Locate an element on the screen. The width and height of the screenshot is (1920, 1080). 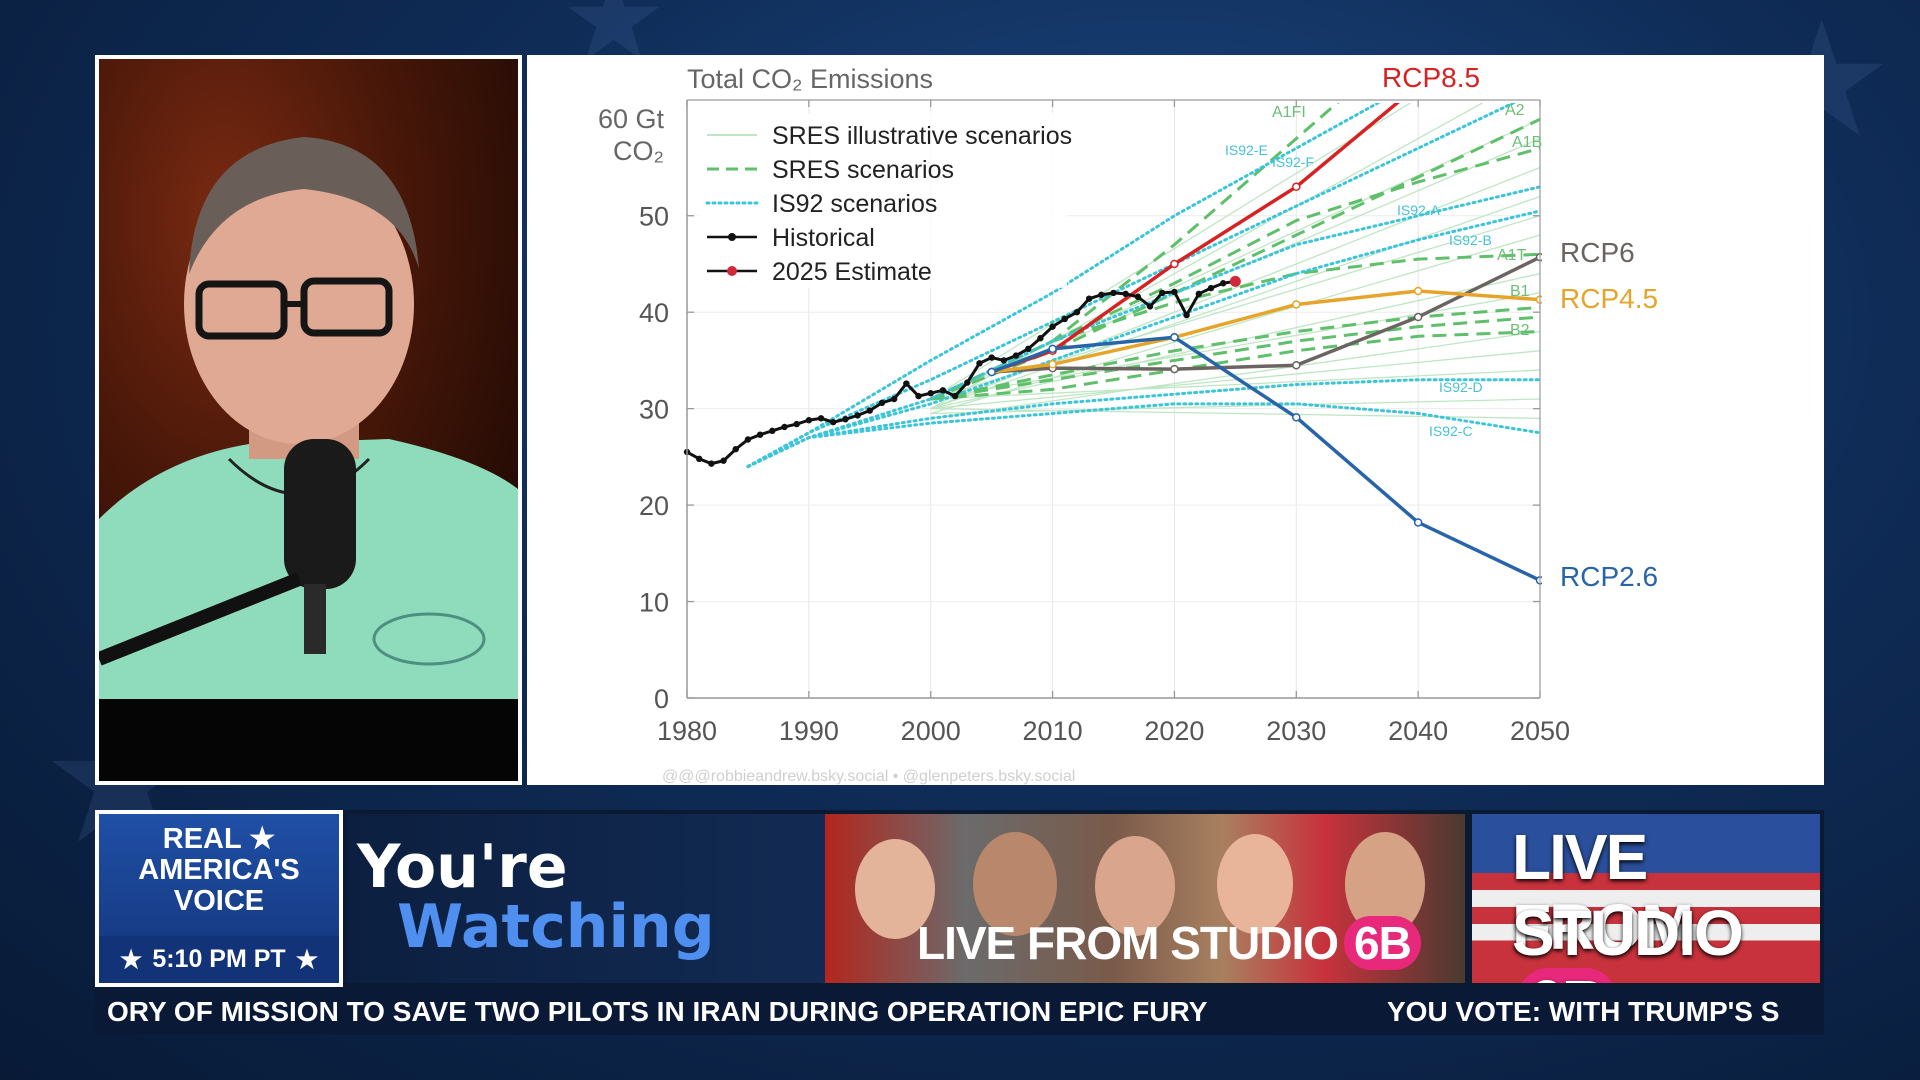
sres-scenario-line is located at coordinates (1235, 353).